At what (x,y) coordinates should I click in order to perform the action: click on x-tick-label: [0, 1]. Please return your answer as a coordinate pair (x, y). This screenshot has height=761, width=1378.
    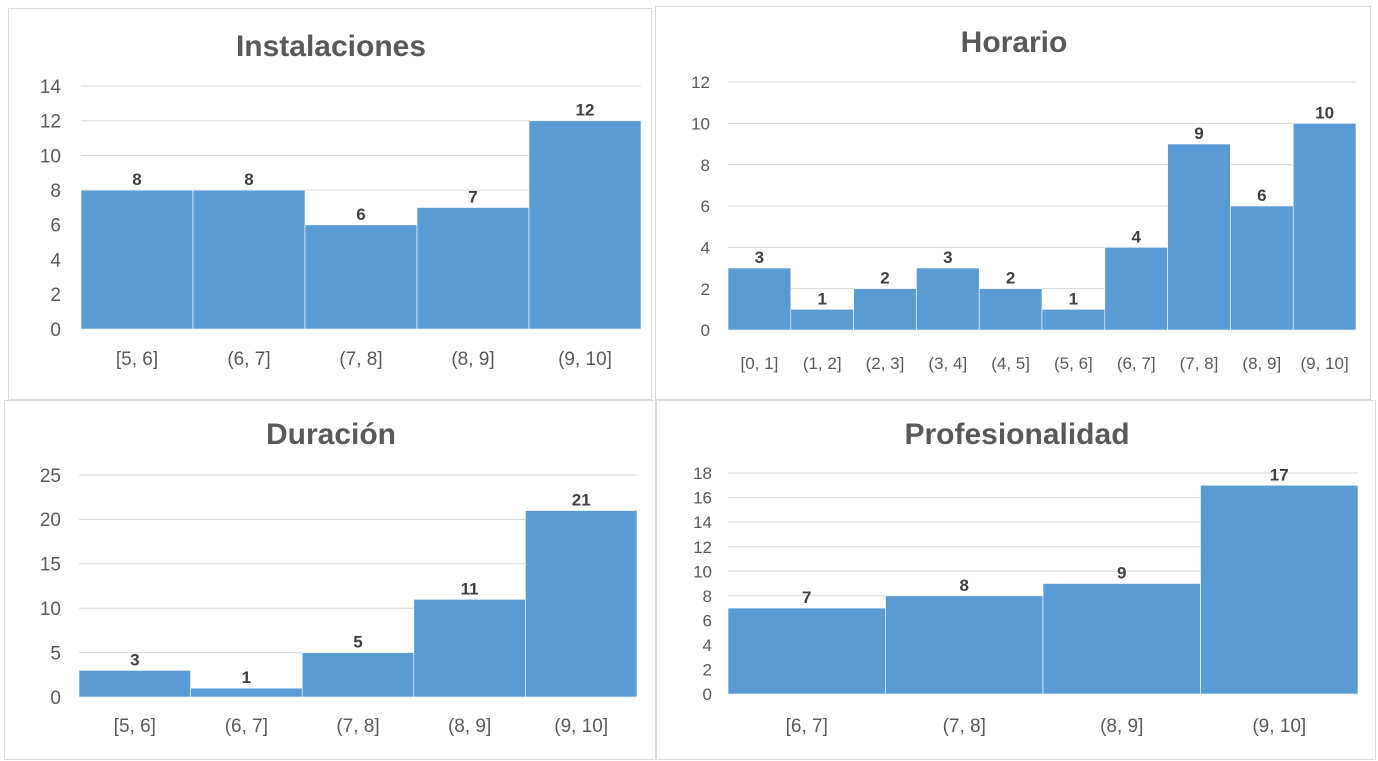
    Looking at the image, I should click on (759, 363).